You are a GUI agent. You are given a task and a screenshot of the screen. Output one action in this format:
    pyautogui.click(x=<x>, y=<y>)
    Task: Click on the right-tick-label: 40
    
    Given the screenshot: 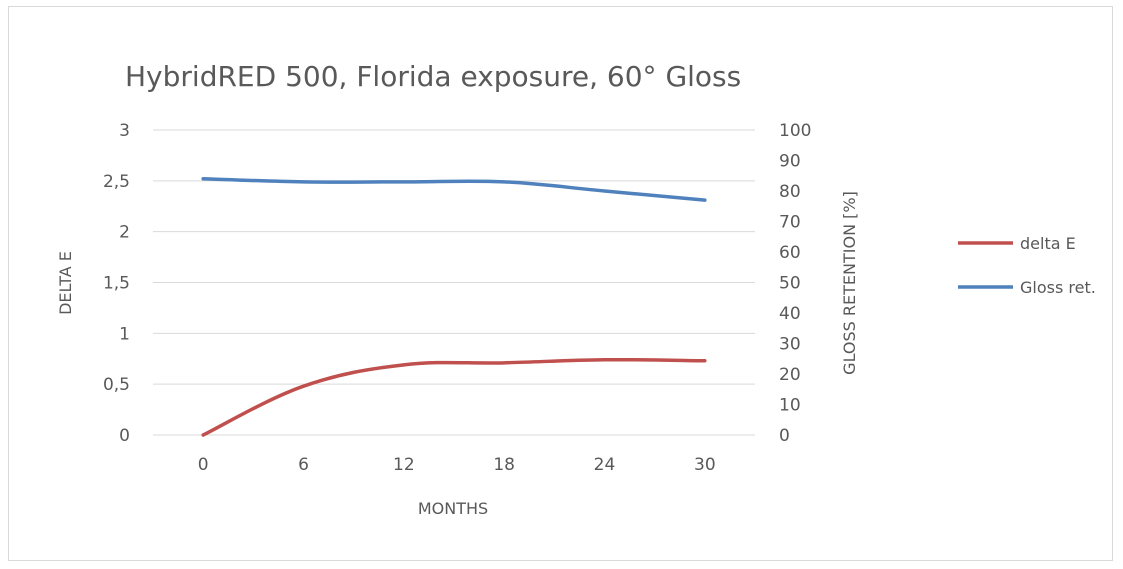 What is the action you would take?
    pyautogui.click(x=790, y=314)
    